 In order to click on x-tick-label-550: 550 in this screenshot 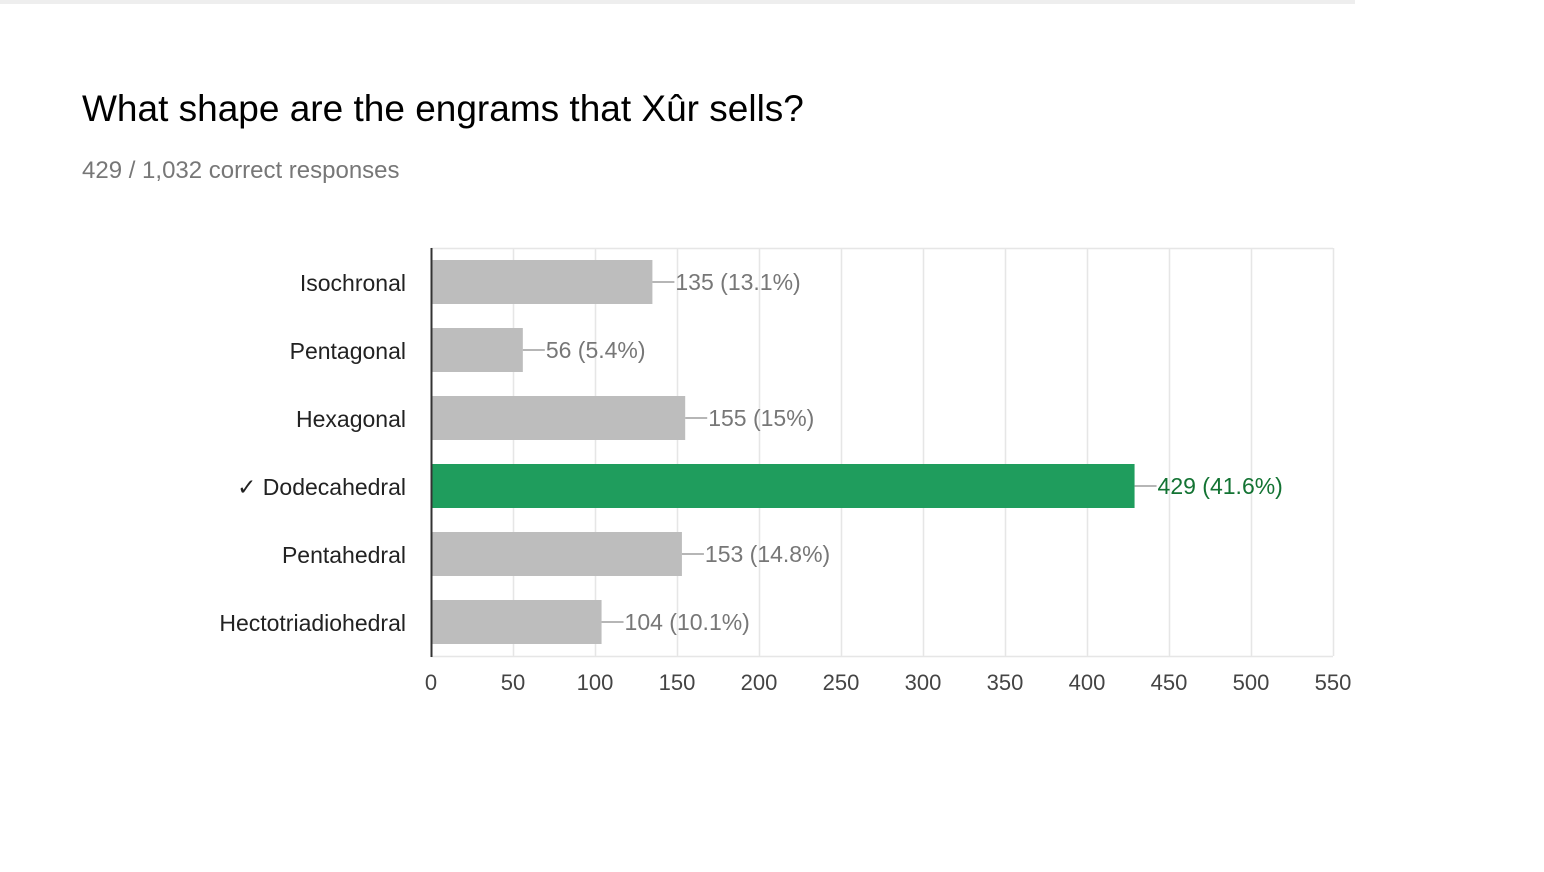, I will do `click(1333, 682)`.